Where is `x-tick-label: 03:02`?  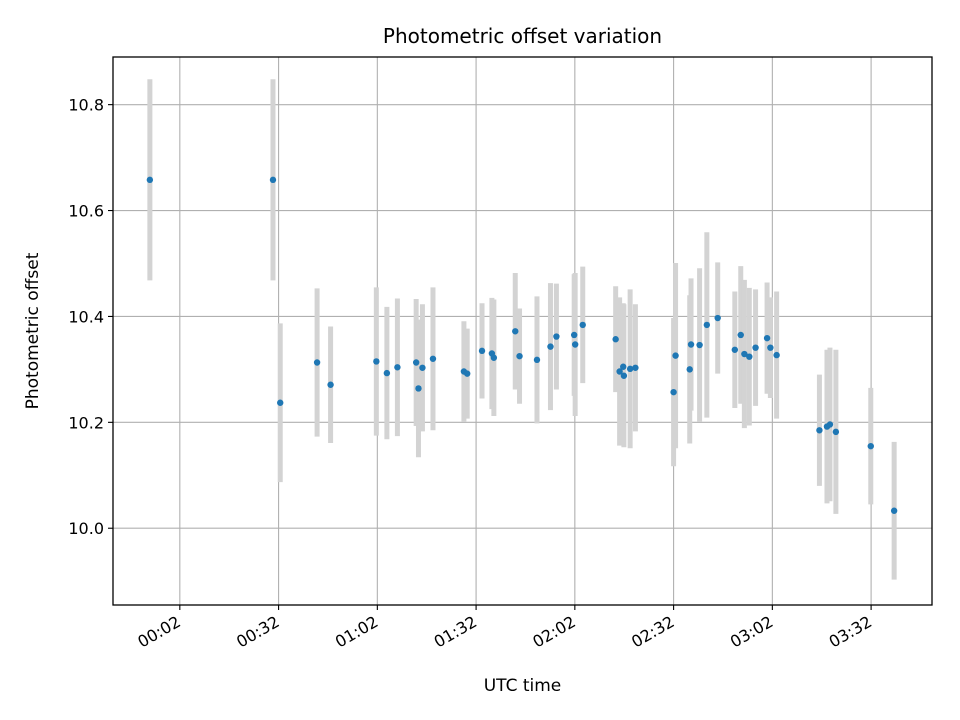
x-tick-label: 03:02 is located at coordinates (751, 632).